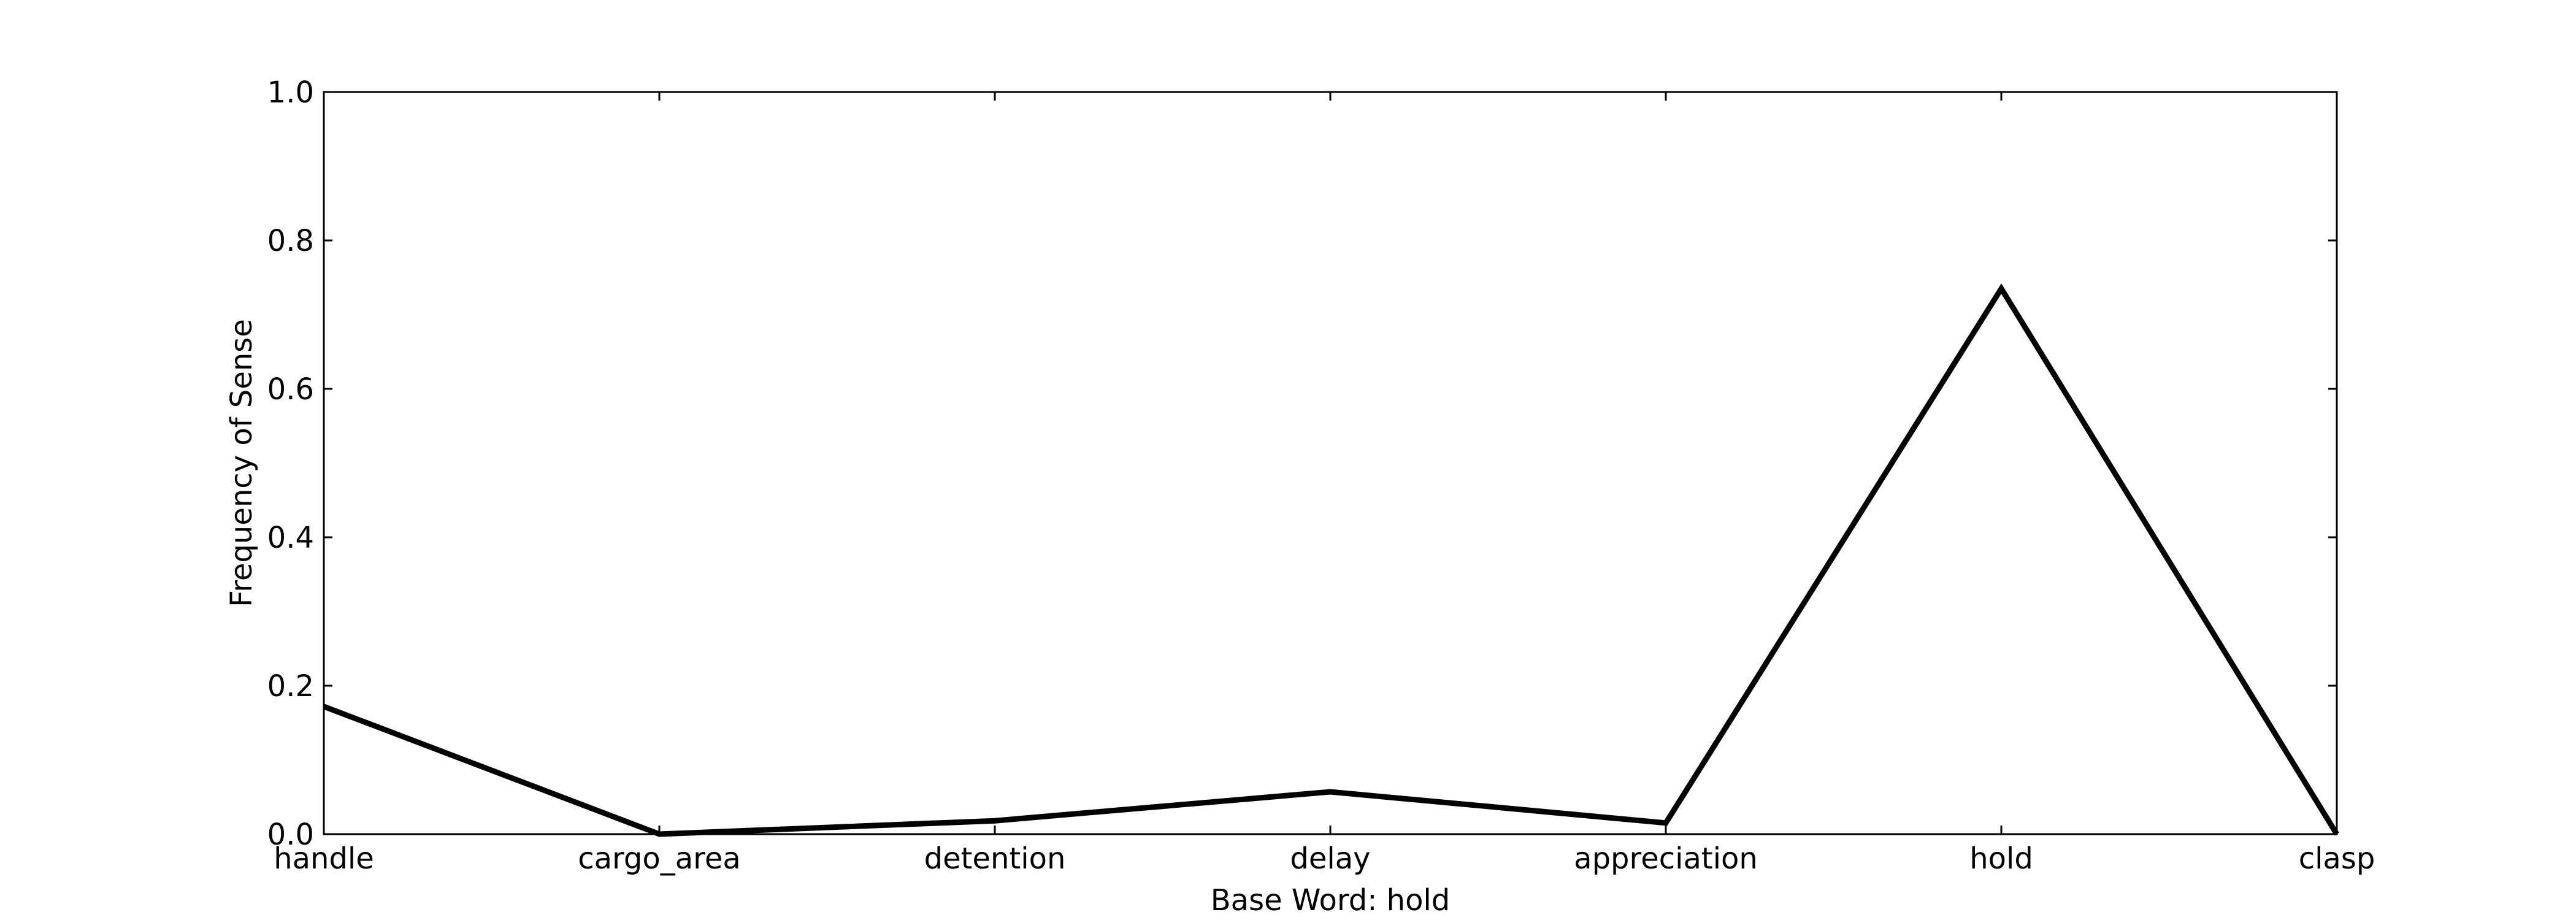  What do you see at coordinates (1331, 900) in the screenshot?
I see `x-axis-label: Base Word: hold` at bounding box center [1331, 900].